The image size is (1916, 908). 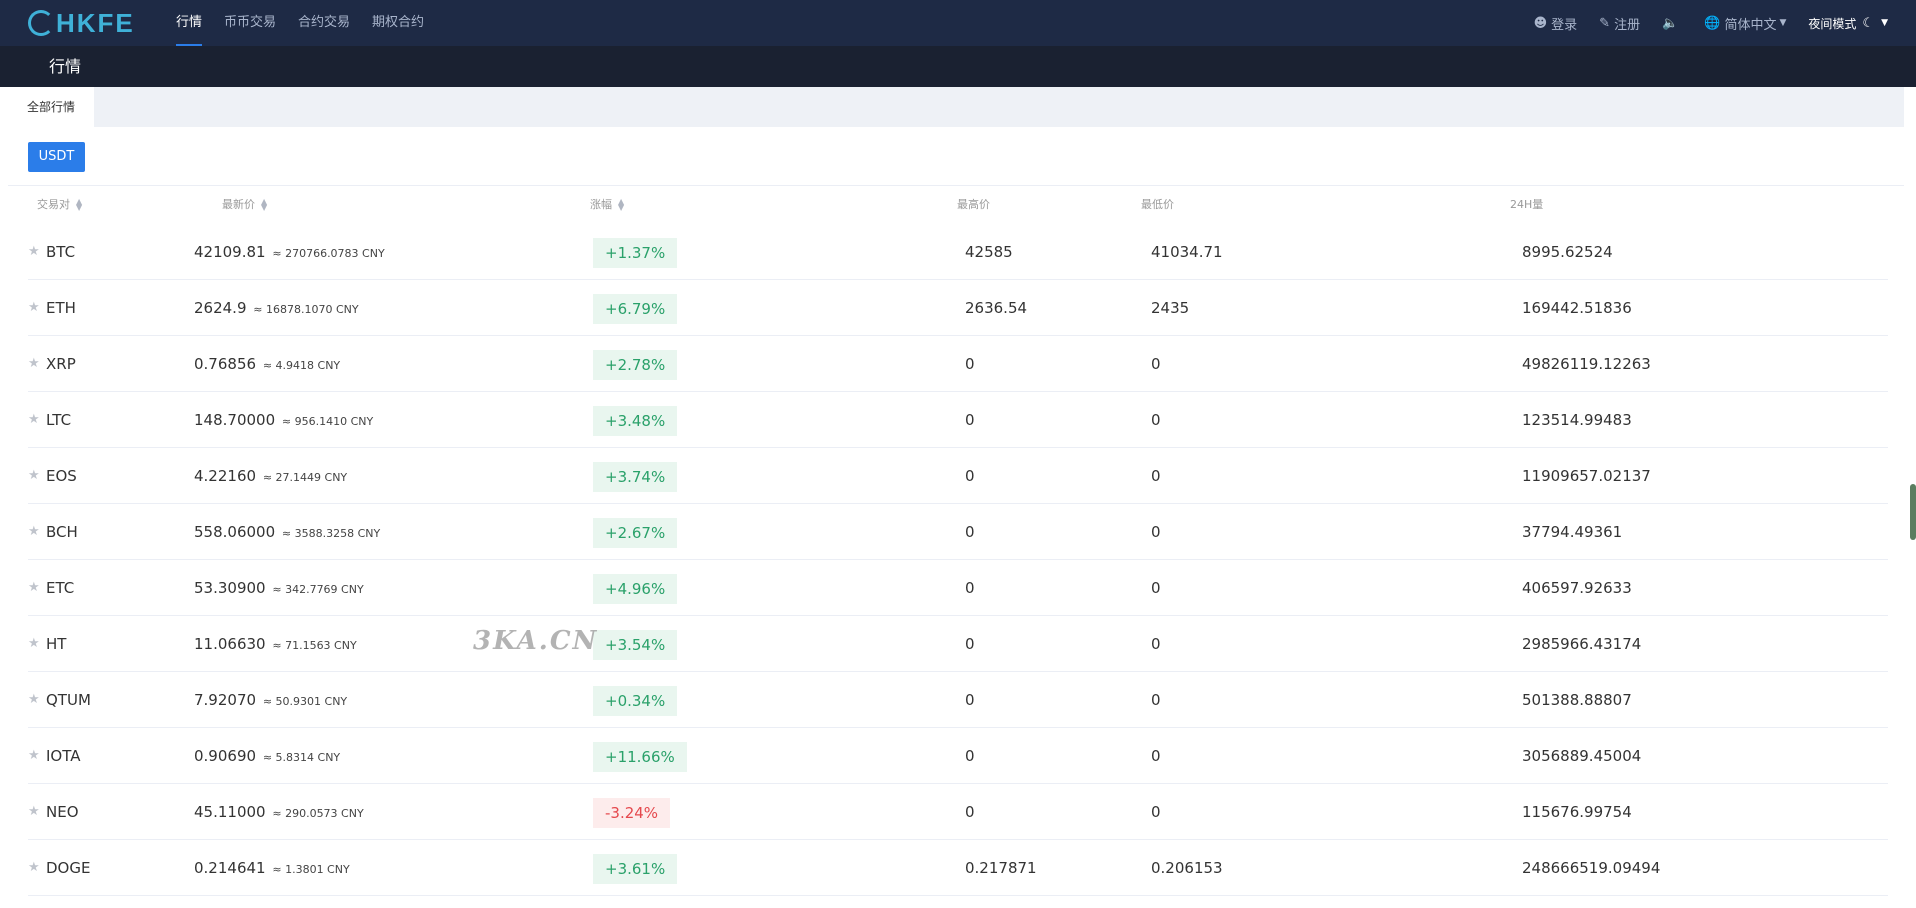 What do you see at coordinates (287, 533) in the screenshot?
I see `last-price: 558.06000 ≈ 3588.3258 CNY` at bounding box center [287, 533].